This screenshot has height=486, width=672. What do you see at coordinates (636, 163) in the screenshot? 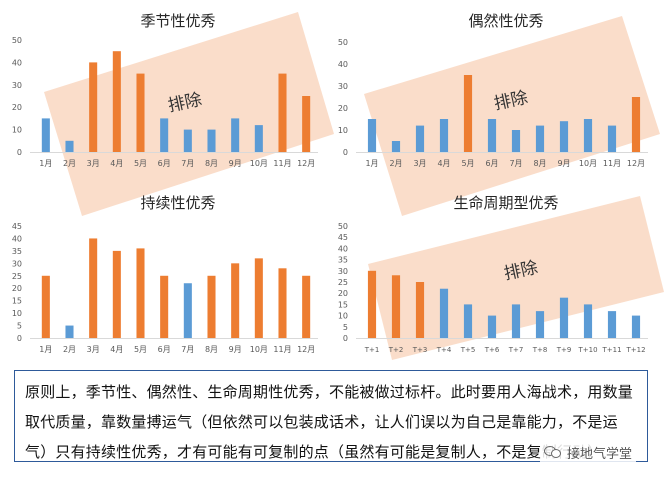
I see `chart-2-category-label: 12月` at bounding box center [636, 163].